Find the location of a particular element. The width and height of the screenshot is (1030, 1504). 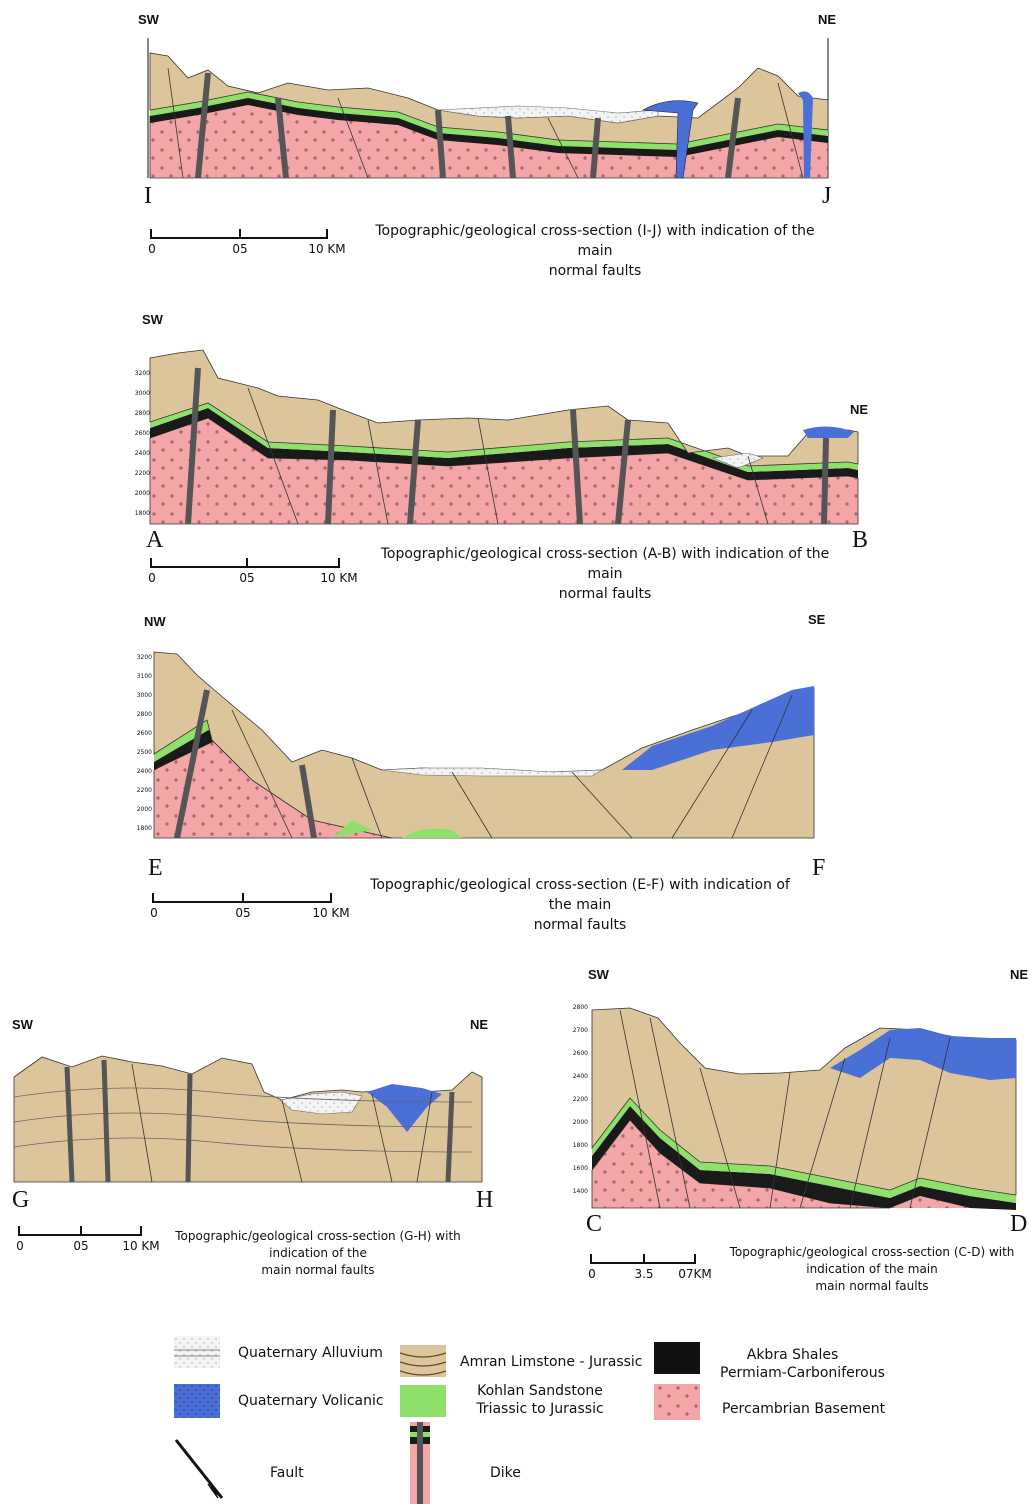

cd-right-endpoint: D is located at coordinates (1019, 1224).